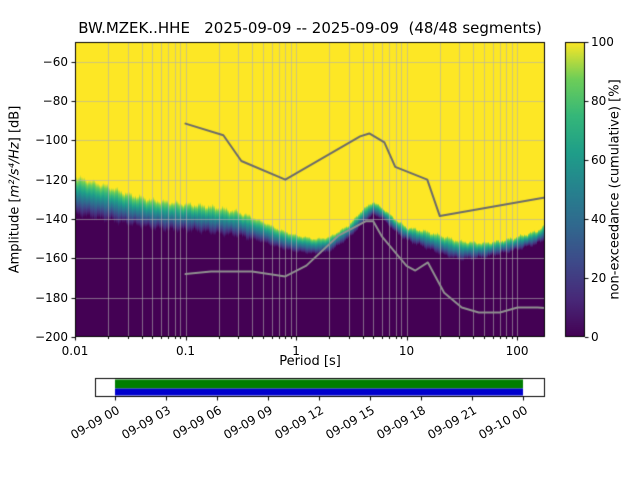 The height and width of the screenshot is (480, 640). Describe the element at coordinates (406, 351) in the screenshot. I see `x-tick-label: 10` at that location.